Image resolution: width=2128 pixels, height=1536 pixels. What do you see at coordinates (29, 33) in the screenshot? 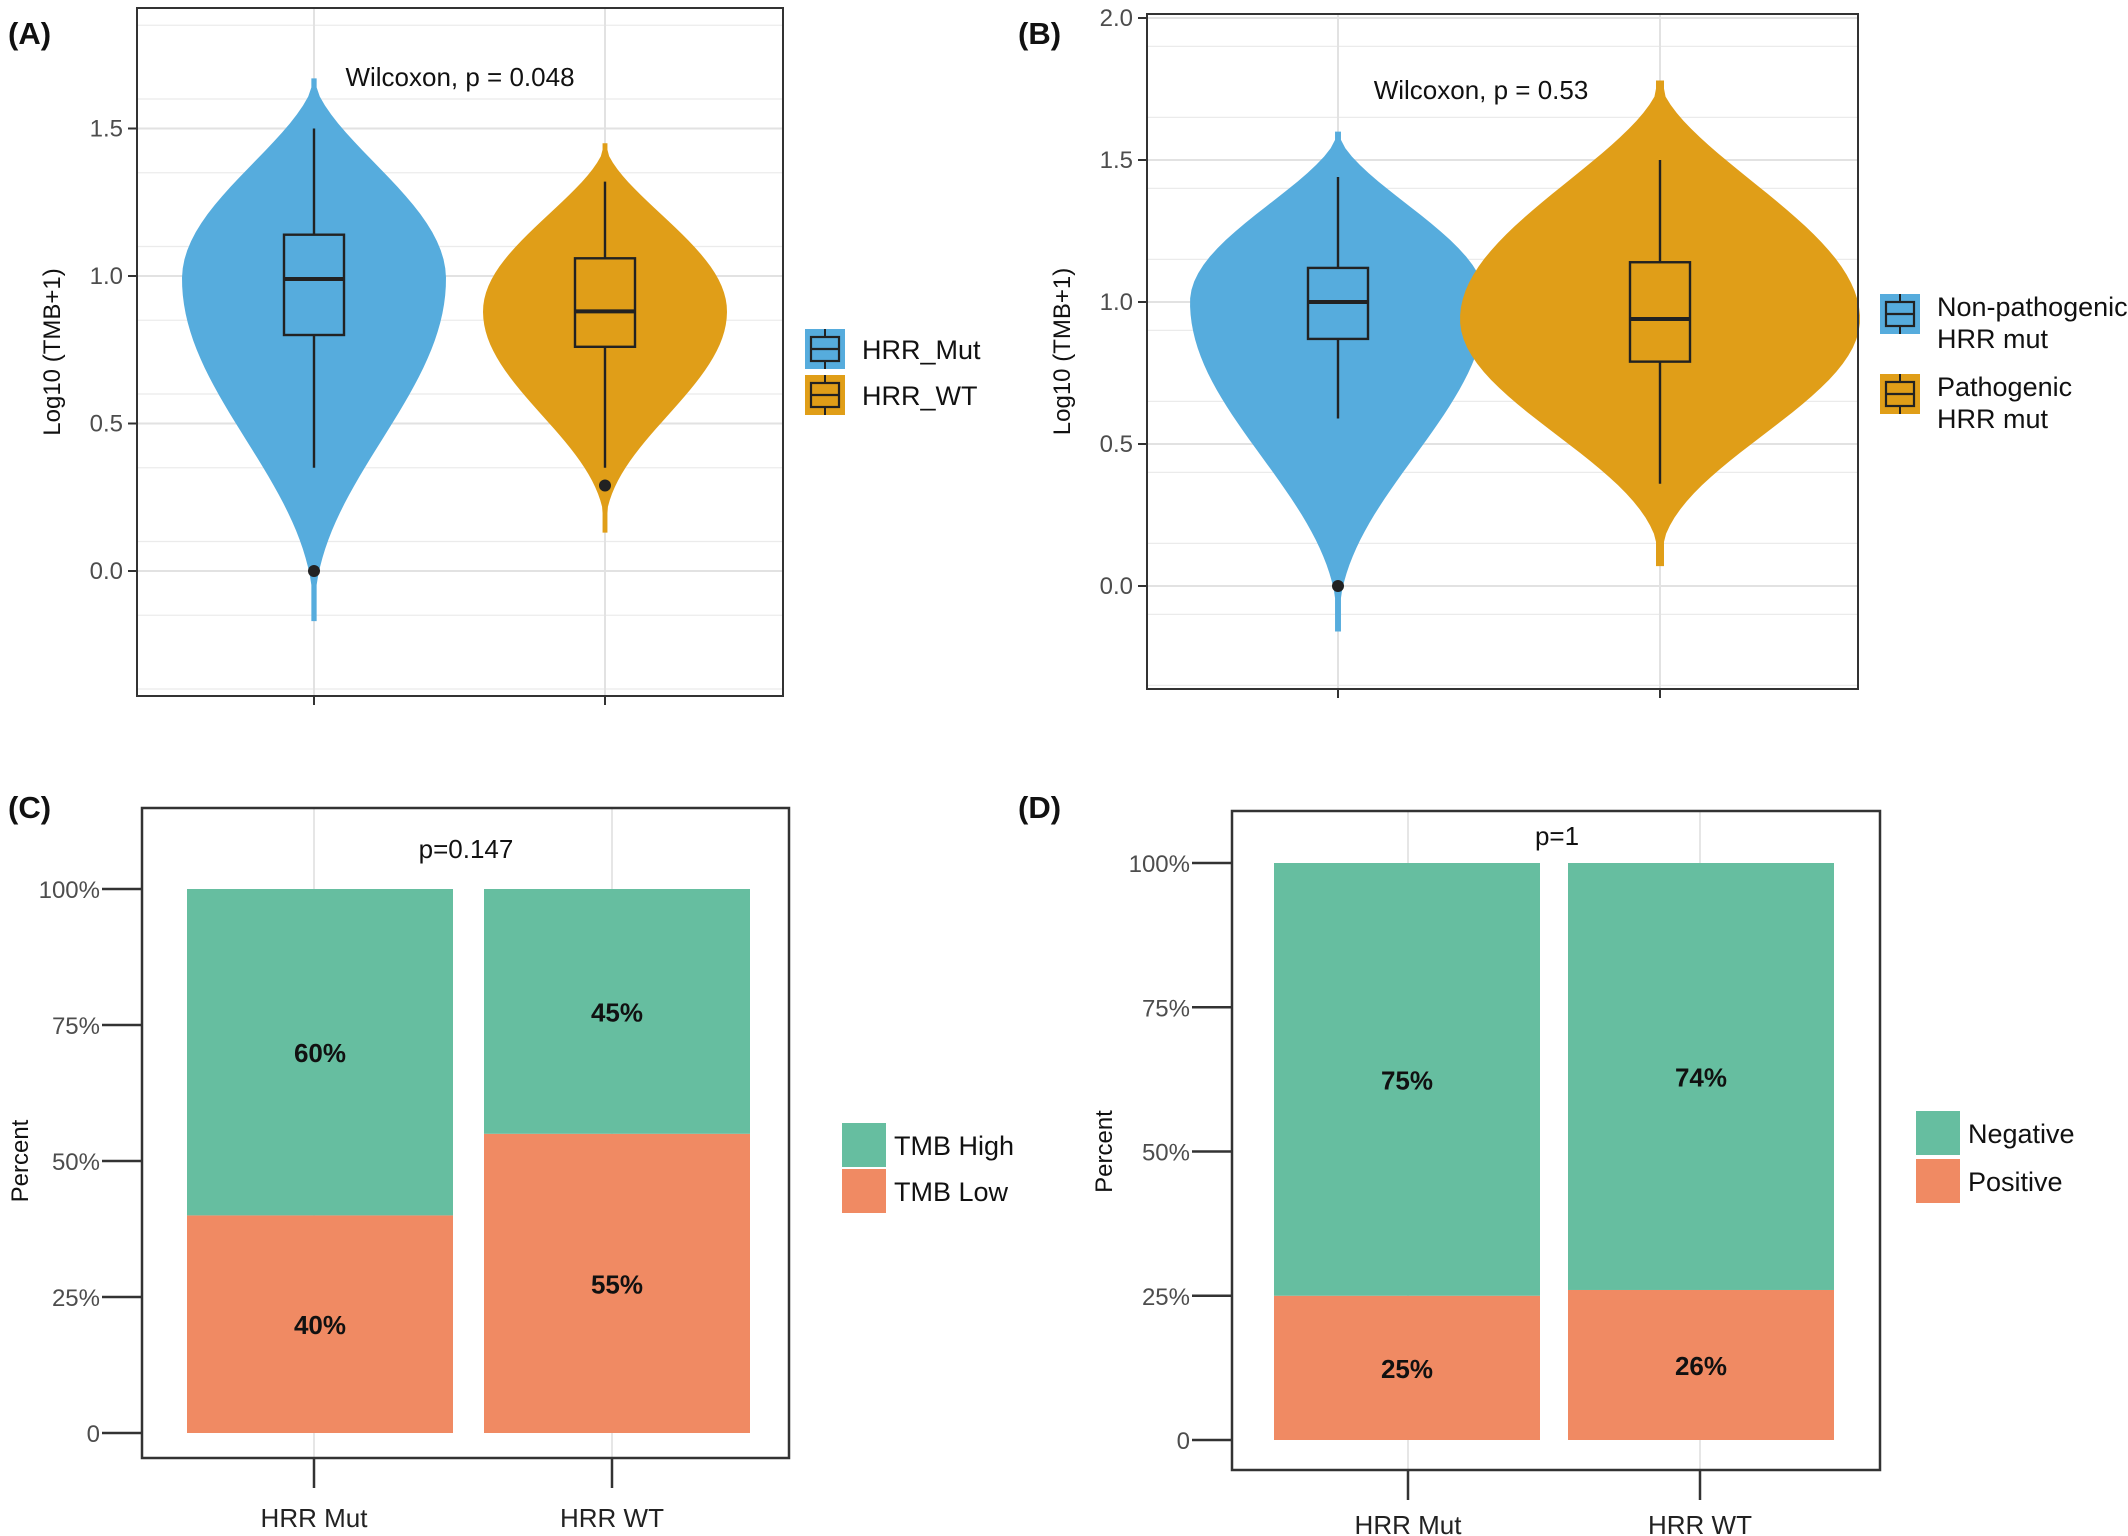
I see `panel-label: (A)` at bounding box center [29, 33].